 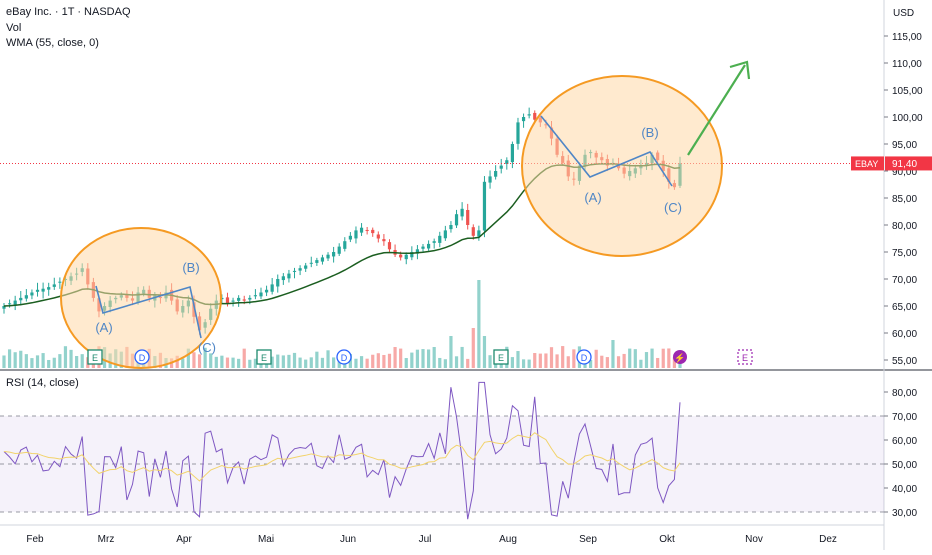 I want to click on month-tick-label: Dez, so click(x=828, y=539).